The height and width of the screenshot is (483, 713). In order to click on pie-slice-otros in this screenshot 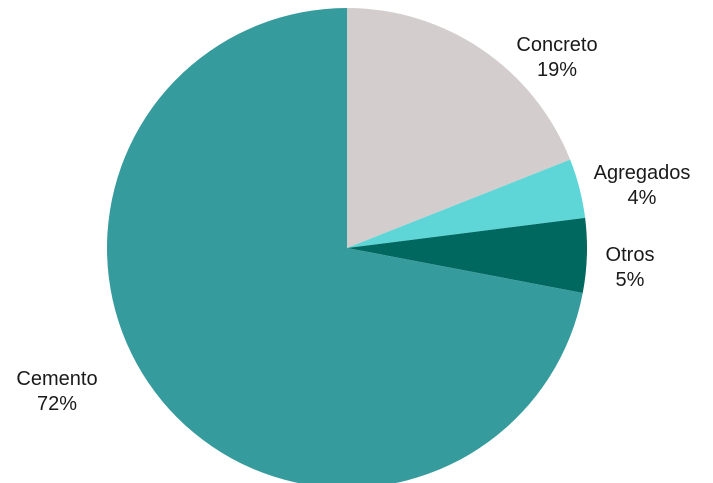, I will do `click(467, 255)`.